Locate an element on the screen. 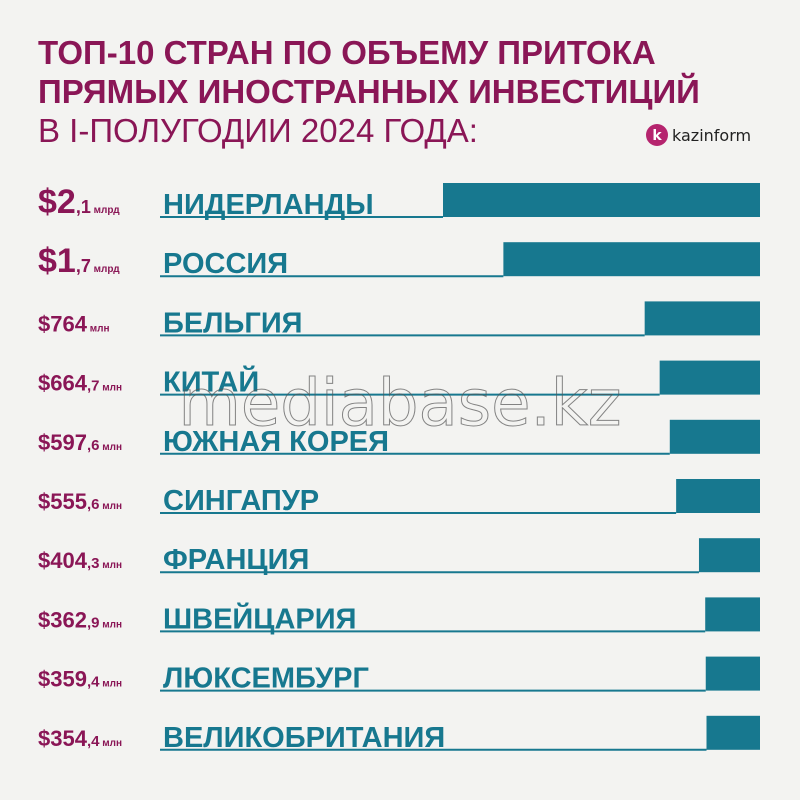 The height and width of the screenshot is (800, 800). logo-letter: k is located at coordinates (657, 136).